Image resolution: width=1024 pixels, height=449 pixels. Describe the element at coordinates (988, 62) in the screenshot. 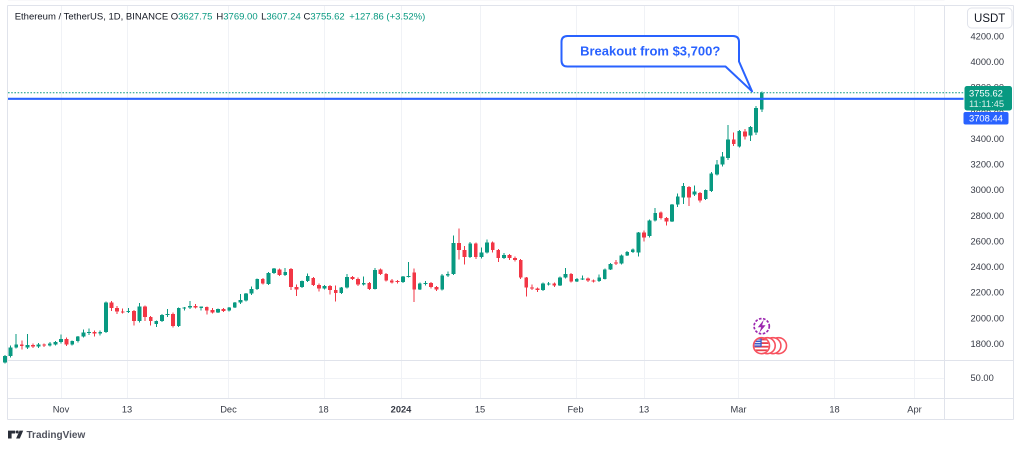

I see `svg-text: 4000.00` at that location.